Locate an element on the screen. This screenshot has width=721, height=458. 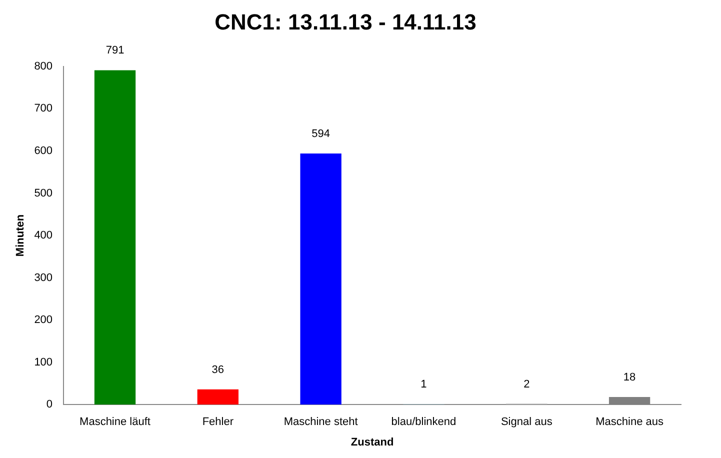
x-tick-label: blau/blinkend is located at coordinates (423, 422).